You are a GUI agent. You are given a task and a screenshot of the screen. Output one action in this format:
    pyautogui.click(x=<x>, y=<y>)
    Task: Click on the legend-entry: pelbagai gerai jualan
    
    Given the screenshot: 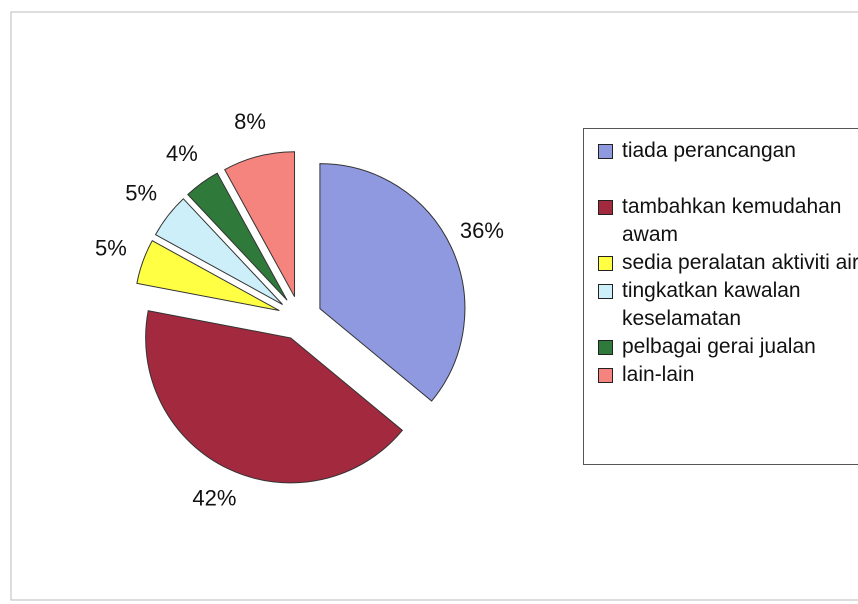 What is the action you would take?
    pyautogui.click(x=727, y=347)
    